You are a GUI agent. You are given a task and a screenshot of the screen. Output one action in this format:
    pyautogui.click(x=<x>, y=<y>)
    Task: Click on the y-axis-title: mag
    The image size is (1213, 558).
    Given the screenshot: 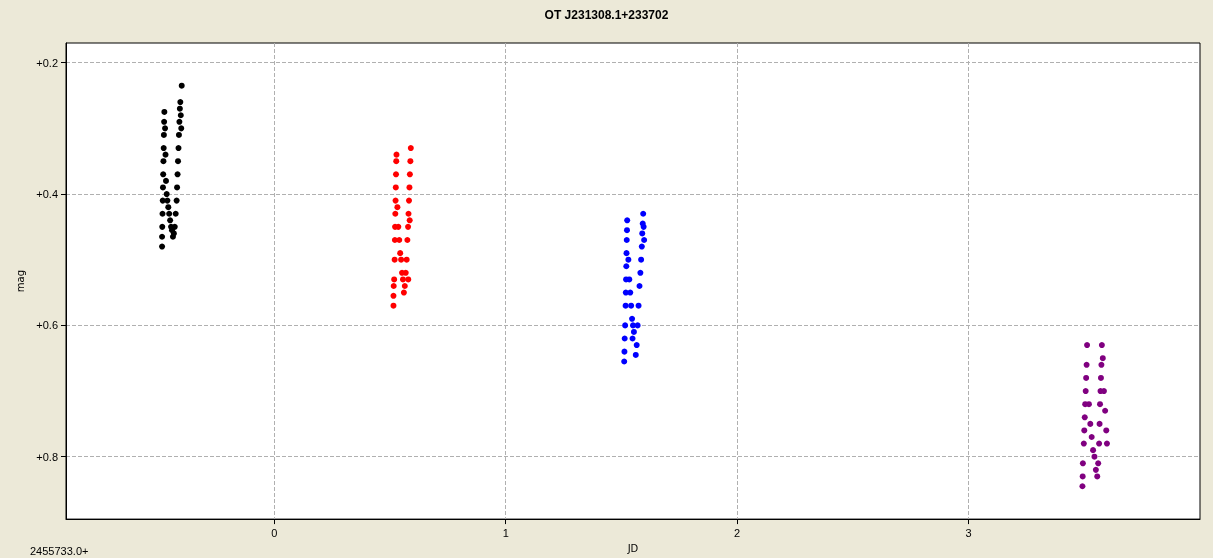 What is the action you would take?
    pyautogui.click(x=20, y=281)
    